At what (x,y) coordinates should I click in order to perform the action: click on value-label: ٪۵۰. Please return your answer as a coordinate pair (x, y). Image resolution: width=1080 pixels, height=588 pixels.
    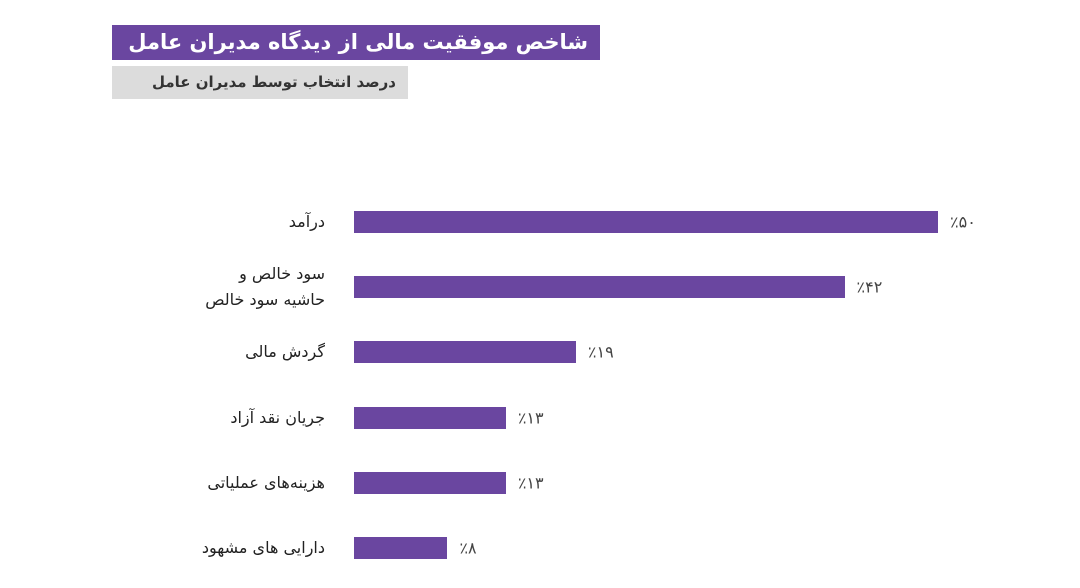
    Looking at the image, I should click on (963, 222).